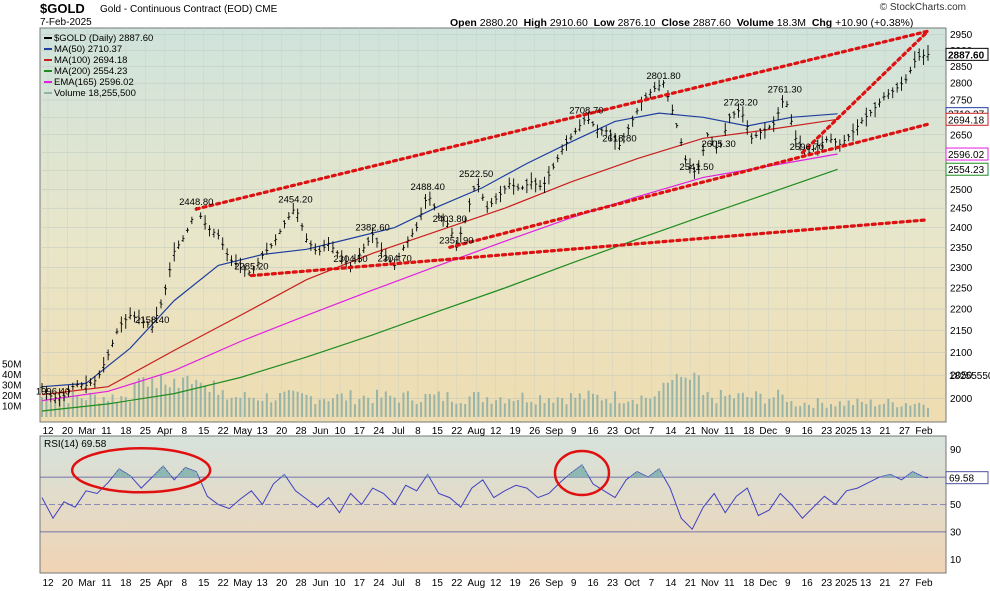  What do you see at coordinates (282, 431) in the screenshot?
I see `x-tick-label: 20` at bounding box center [282, 431].